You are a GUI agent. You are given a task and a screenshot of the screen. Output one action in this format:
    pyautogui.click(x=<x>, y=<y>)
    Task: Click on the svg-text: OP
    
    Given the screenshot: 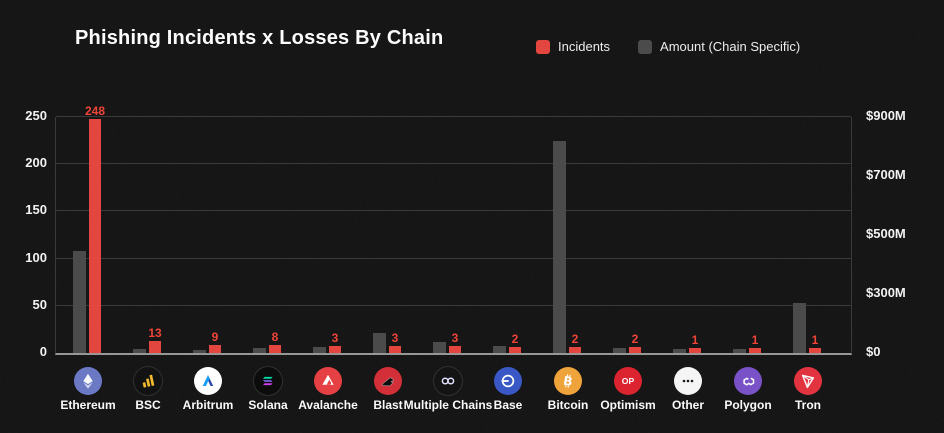 What is the action you would take?
    pyautogui.click(x=628, y=381)
    